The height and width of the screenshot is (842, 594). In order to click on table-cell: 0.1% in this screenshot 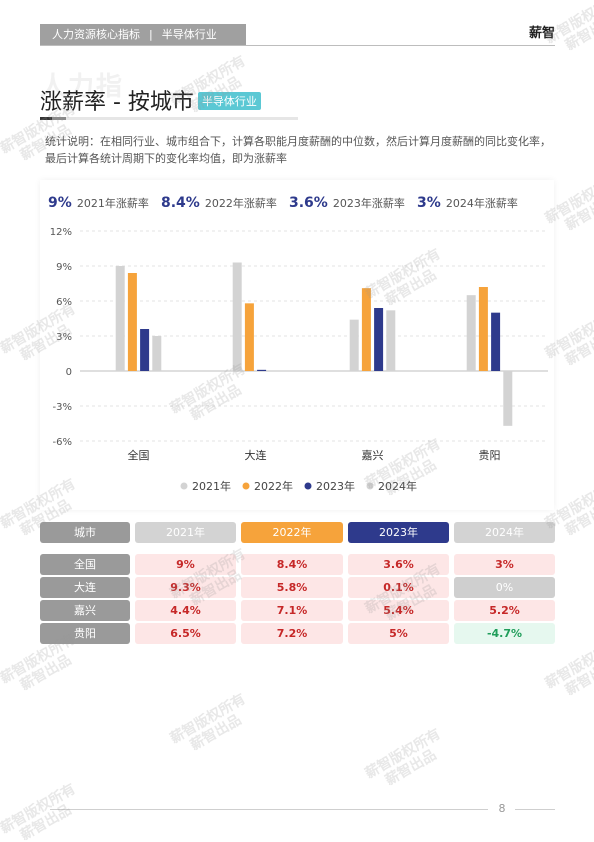, I will do `click(398, 587)`.